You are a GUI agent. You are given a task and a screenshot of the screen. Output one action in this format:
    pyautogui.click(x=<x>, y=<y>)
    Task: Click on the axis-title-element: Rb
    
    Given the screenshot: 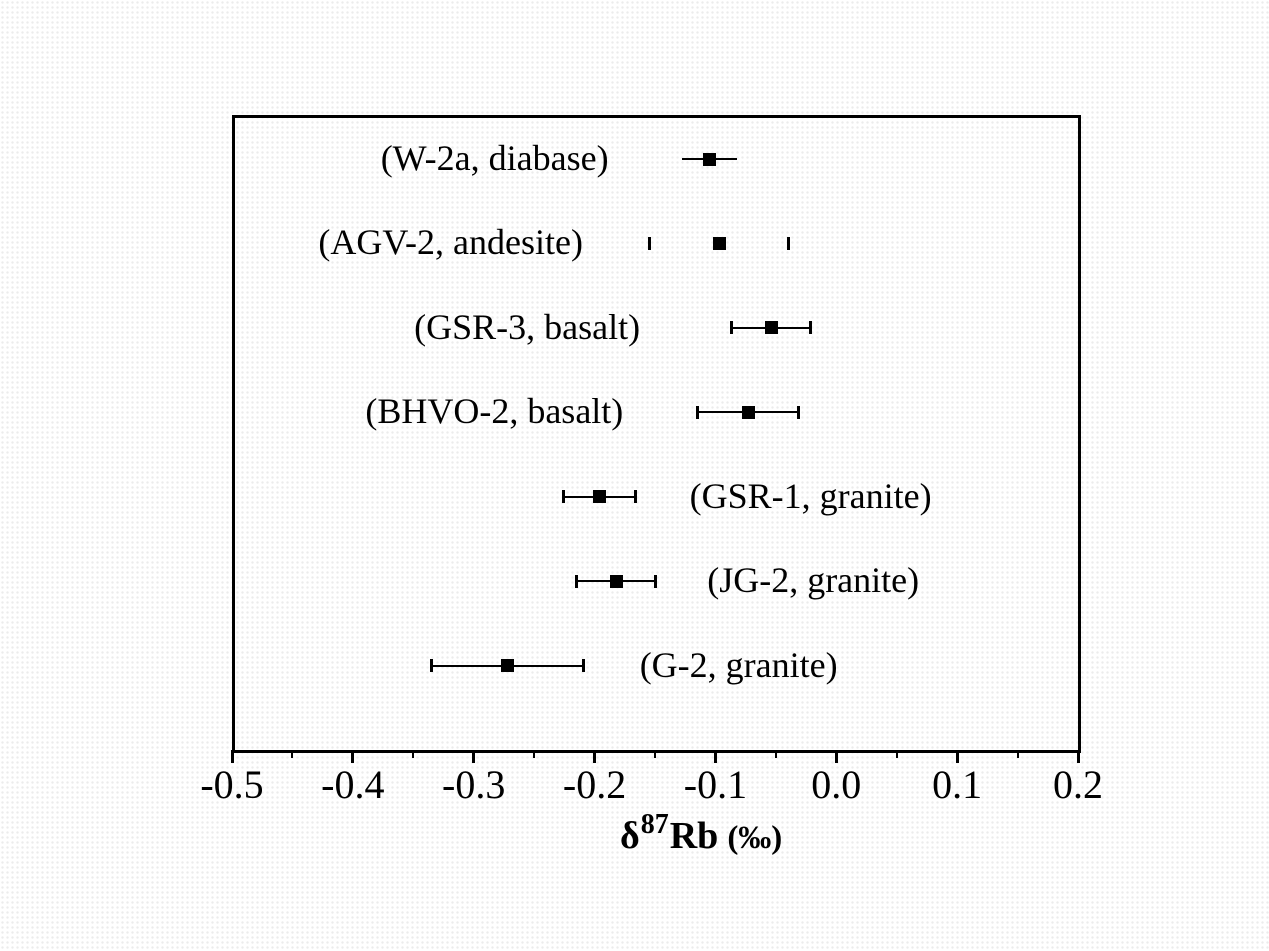 What is the action you would take?
    pyautogui.click(x=694, y=836)
    